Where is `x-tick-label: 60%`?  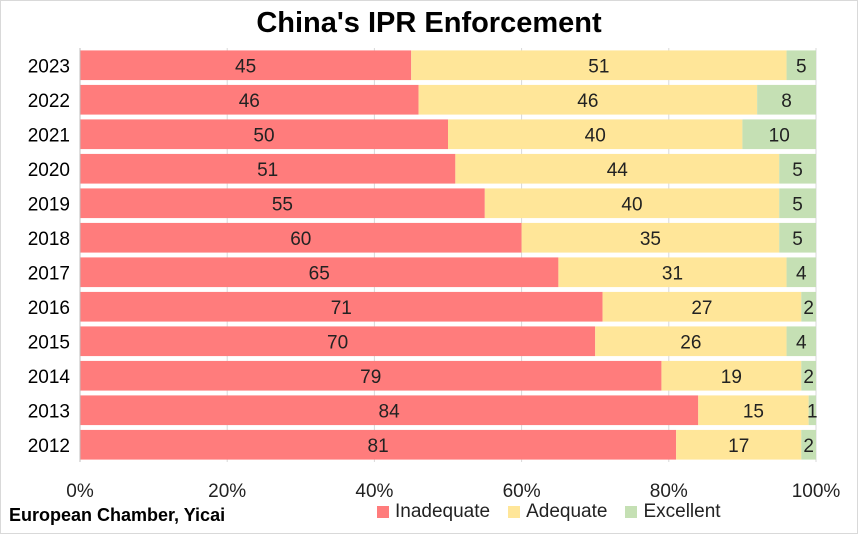
x-tick-label: 60% is located at coordinates (522, 491).